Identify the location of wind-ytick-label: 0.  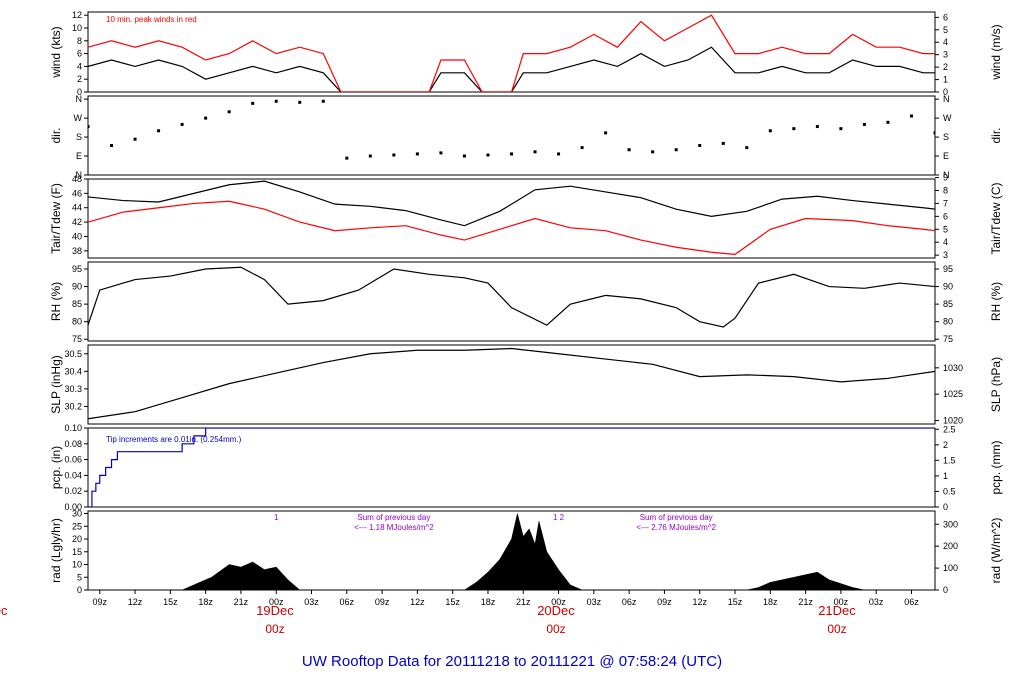
(79, 92).